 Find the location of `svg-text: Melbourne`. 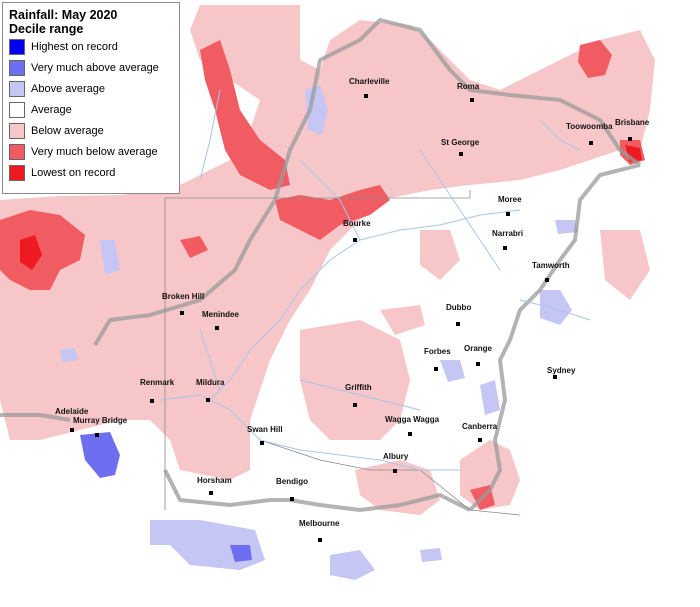

svg-text: Melbourne is located at coordinates (319, 523).